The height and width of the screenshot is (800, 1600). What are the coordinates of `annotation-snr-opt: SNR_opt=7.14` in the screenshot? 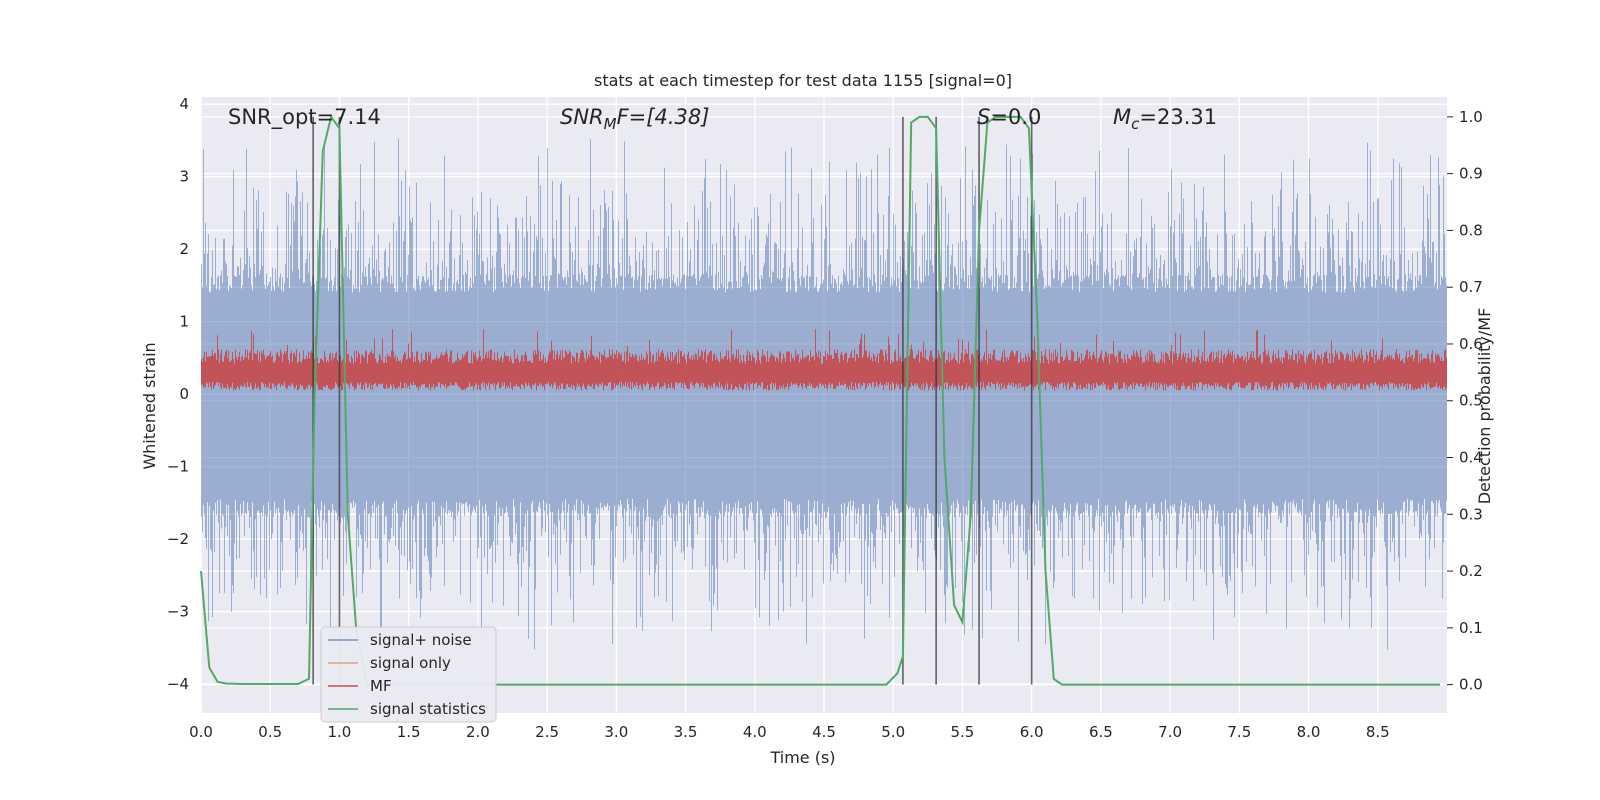 It's located at (304, 117).